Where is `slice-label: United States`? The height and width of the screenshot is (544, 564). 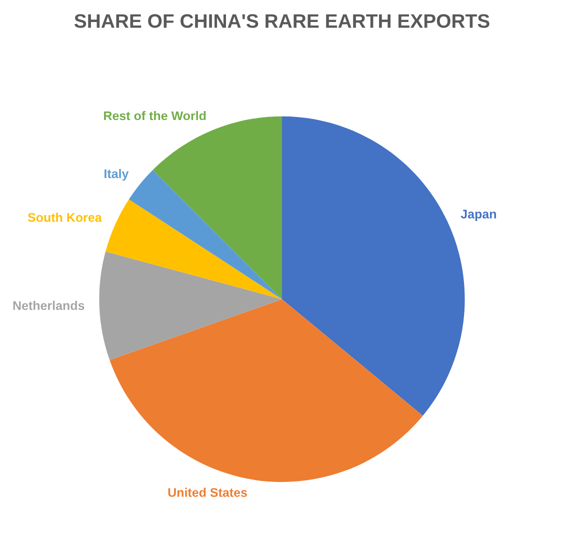 slice-label: United States is located at coordinates (207, 492).